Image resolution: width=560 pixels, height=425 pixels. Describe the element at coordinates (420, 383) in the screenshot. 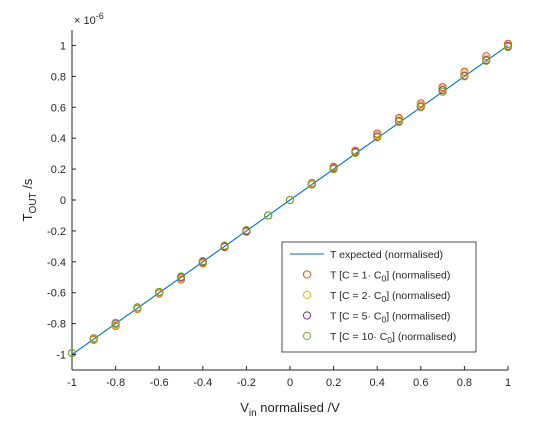

I see `x-tick-label: 0.6` at that location.